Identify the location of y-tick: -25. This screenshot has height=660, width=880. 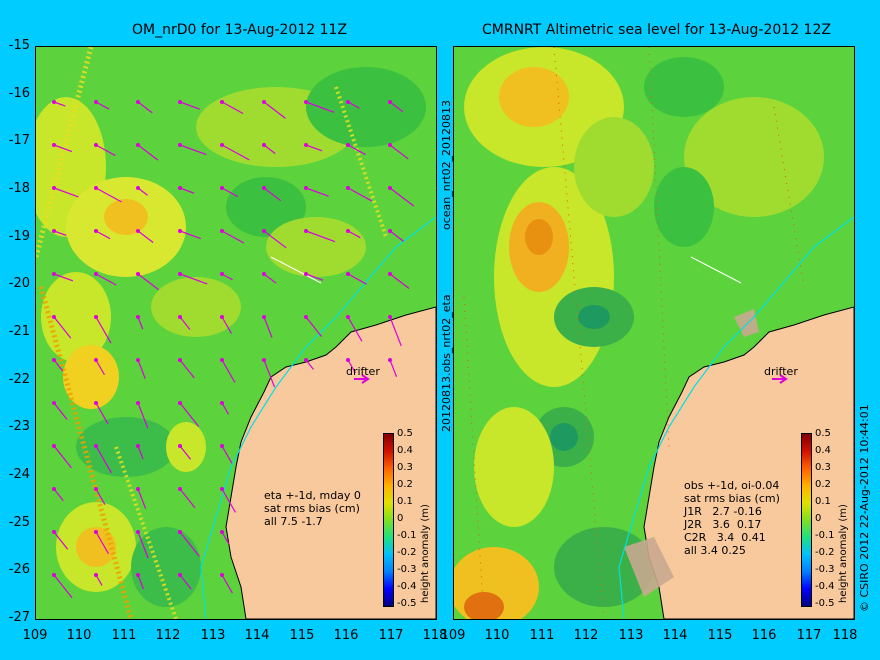
(19, 522).